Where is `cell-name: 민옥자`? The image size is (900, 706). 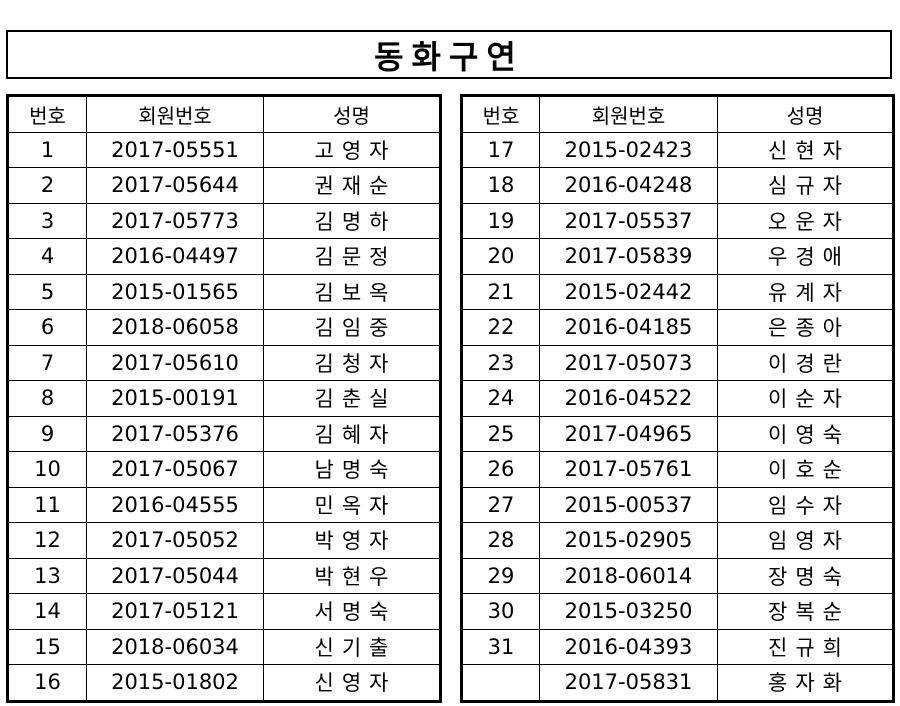 cell-name: 민옥자 is located at coordinates (352, 504).